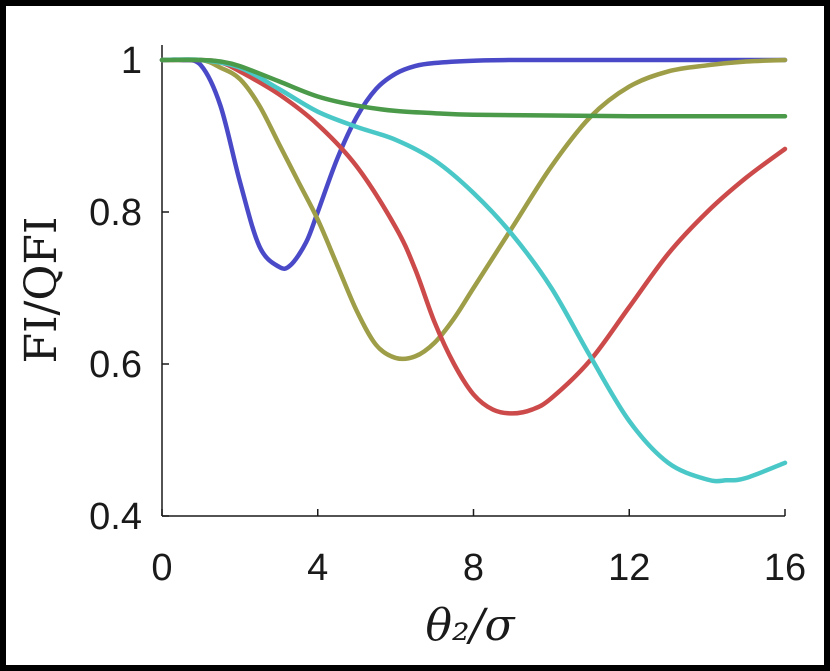  Describe the element at coordinates (115, 213) in the screenshot. I see `y-tick-label: 0.8` at that location.